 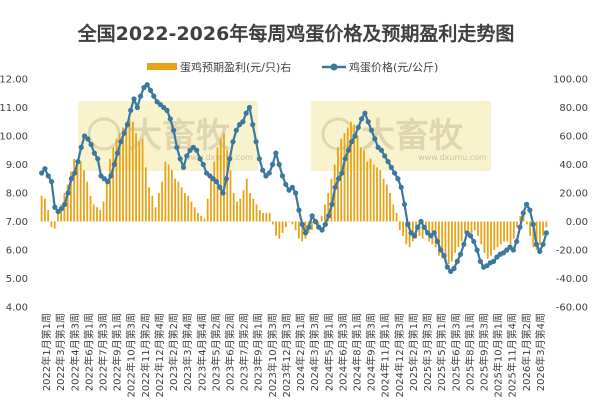 I want to click on x-tick-label: 2024年11月第1周, so click(x=385, y=355).